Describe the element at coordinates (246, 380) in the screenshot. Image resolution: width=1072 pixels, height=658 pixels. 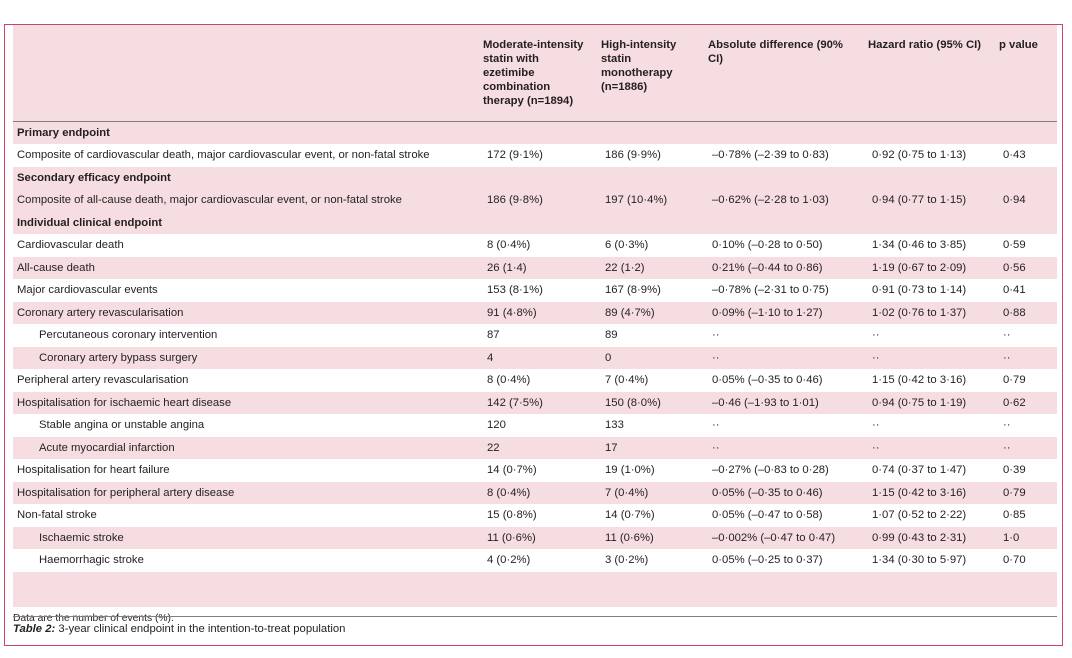
I see `endpoint-cell: Peripheral artery revascularisation` at that location.